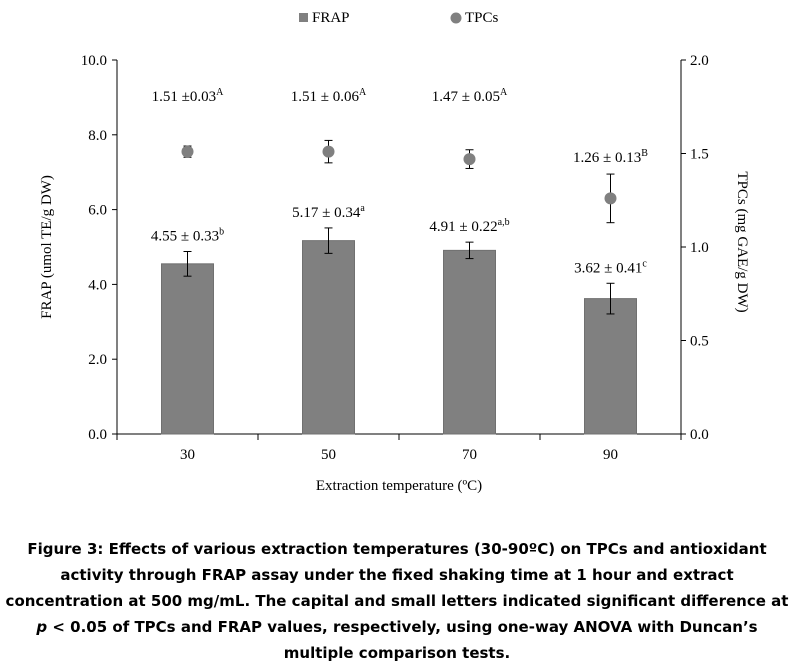 This screenshot has height=666, width=794. Describe the element at coordinates (187, 235) in the screenshot. I see `frap-data-label: 4.55 ± 0.33b` at that location.